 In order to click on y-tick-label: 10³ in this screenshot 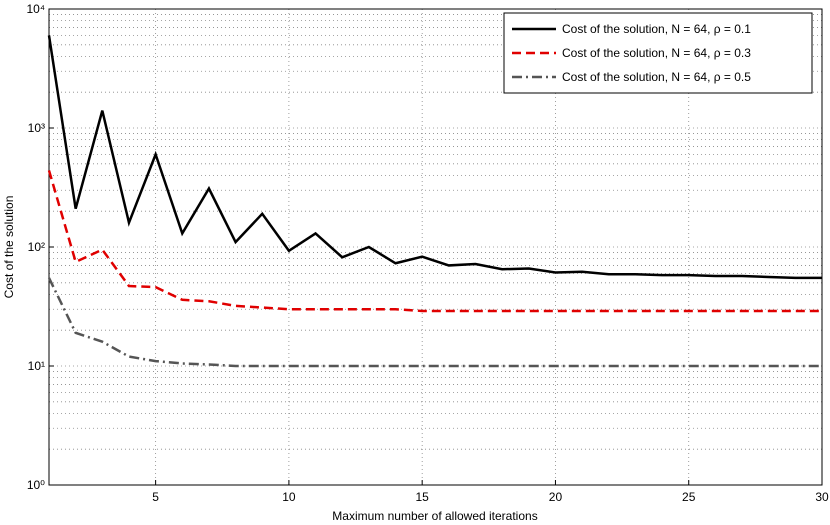, I will do `click(36, 128)`.